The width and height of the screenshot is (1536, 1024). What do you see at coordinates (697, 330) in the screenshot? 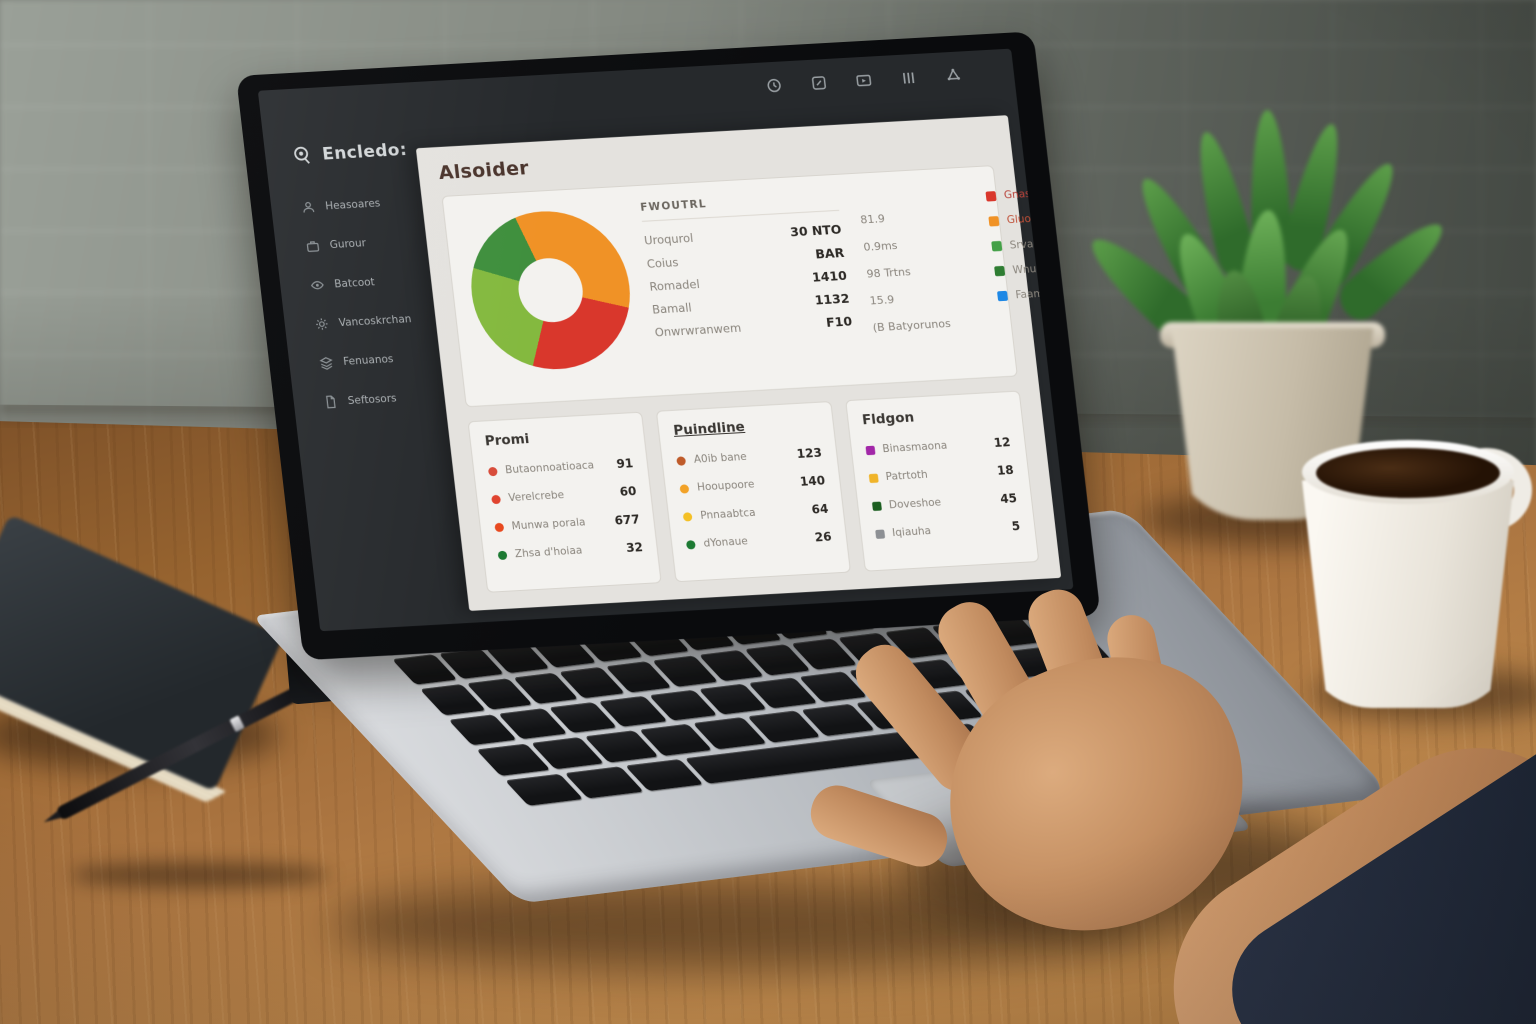
I see `stat-label: Onwrwranwem` at bounding box center [697, 330].